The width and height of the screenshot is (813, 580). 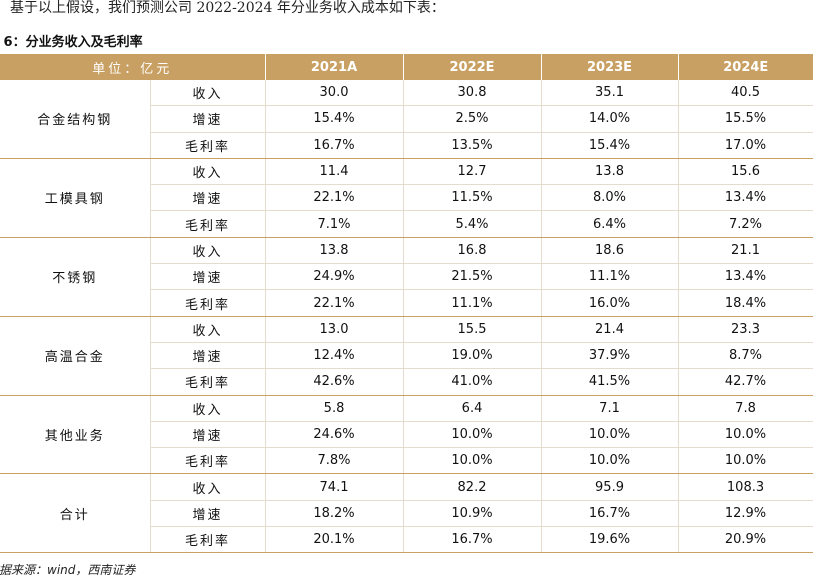 I want to click on group-cell: 其他业务, so click(x=75, y=435).